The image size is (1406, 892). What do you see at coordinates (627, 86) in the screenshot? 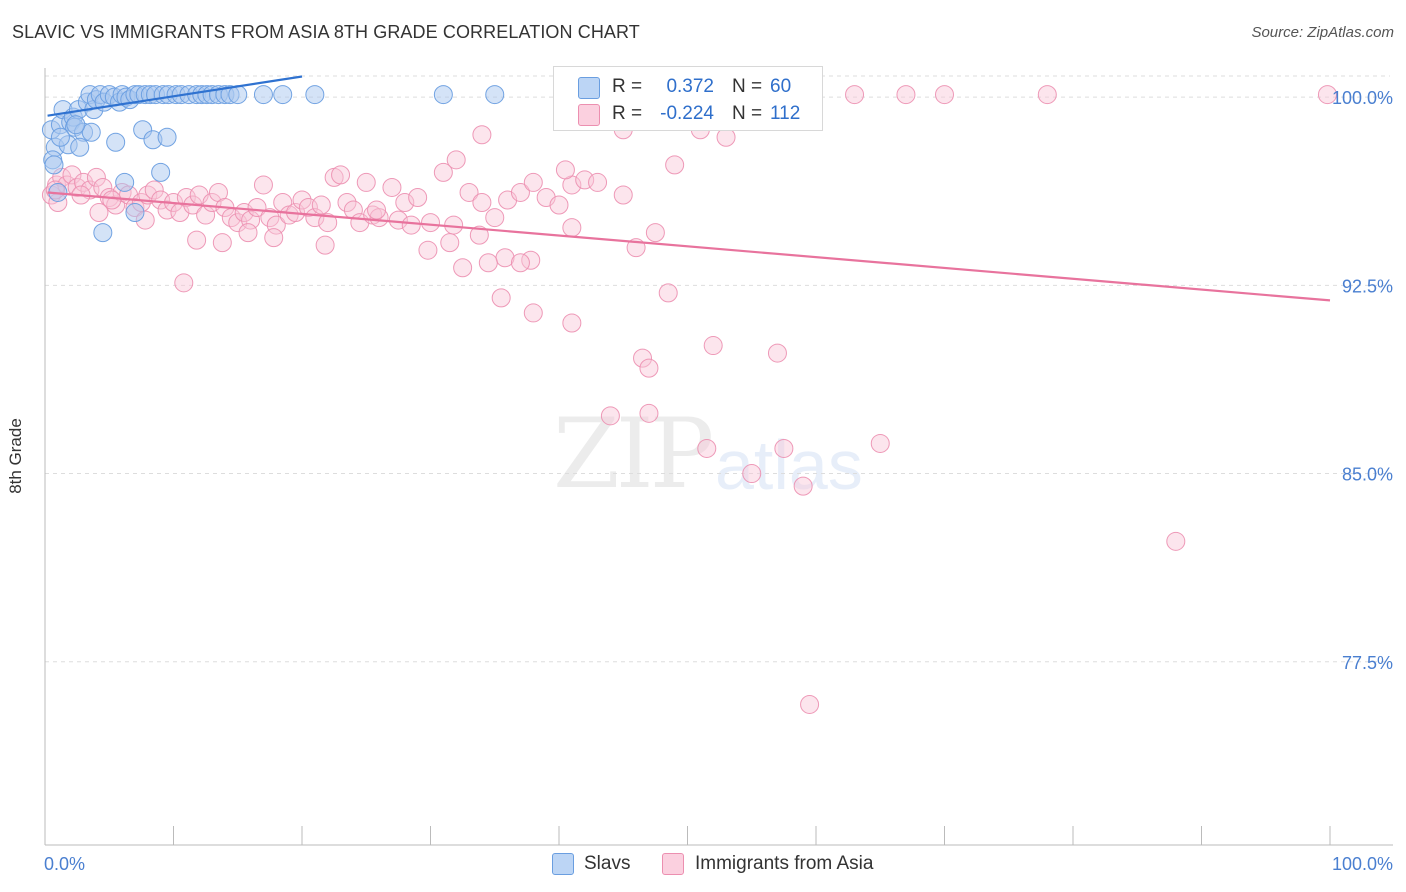
I see `r-label: R =` at bounding box center [627, 86].